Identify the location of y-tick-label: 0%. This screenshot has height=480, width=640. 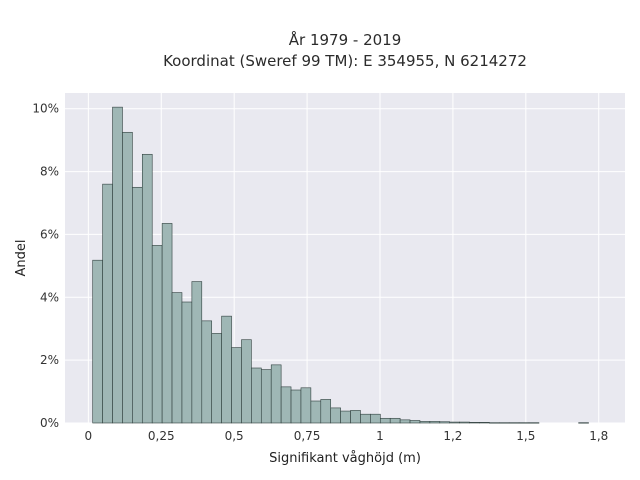
(49, 423).